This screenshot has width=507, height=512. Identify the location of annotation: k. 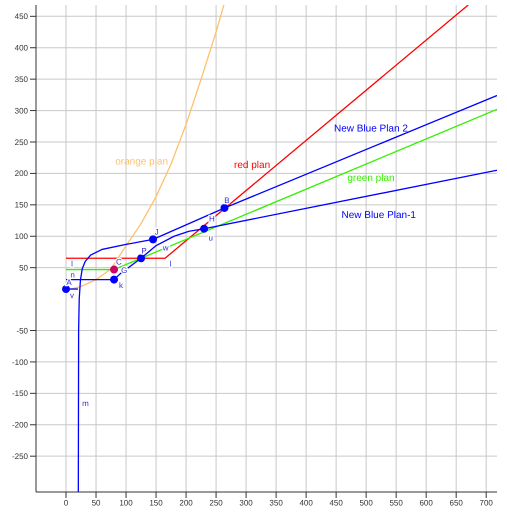
(121, 285).